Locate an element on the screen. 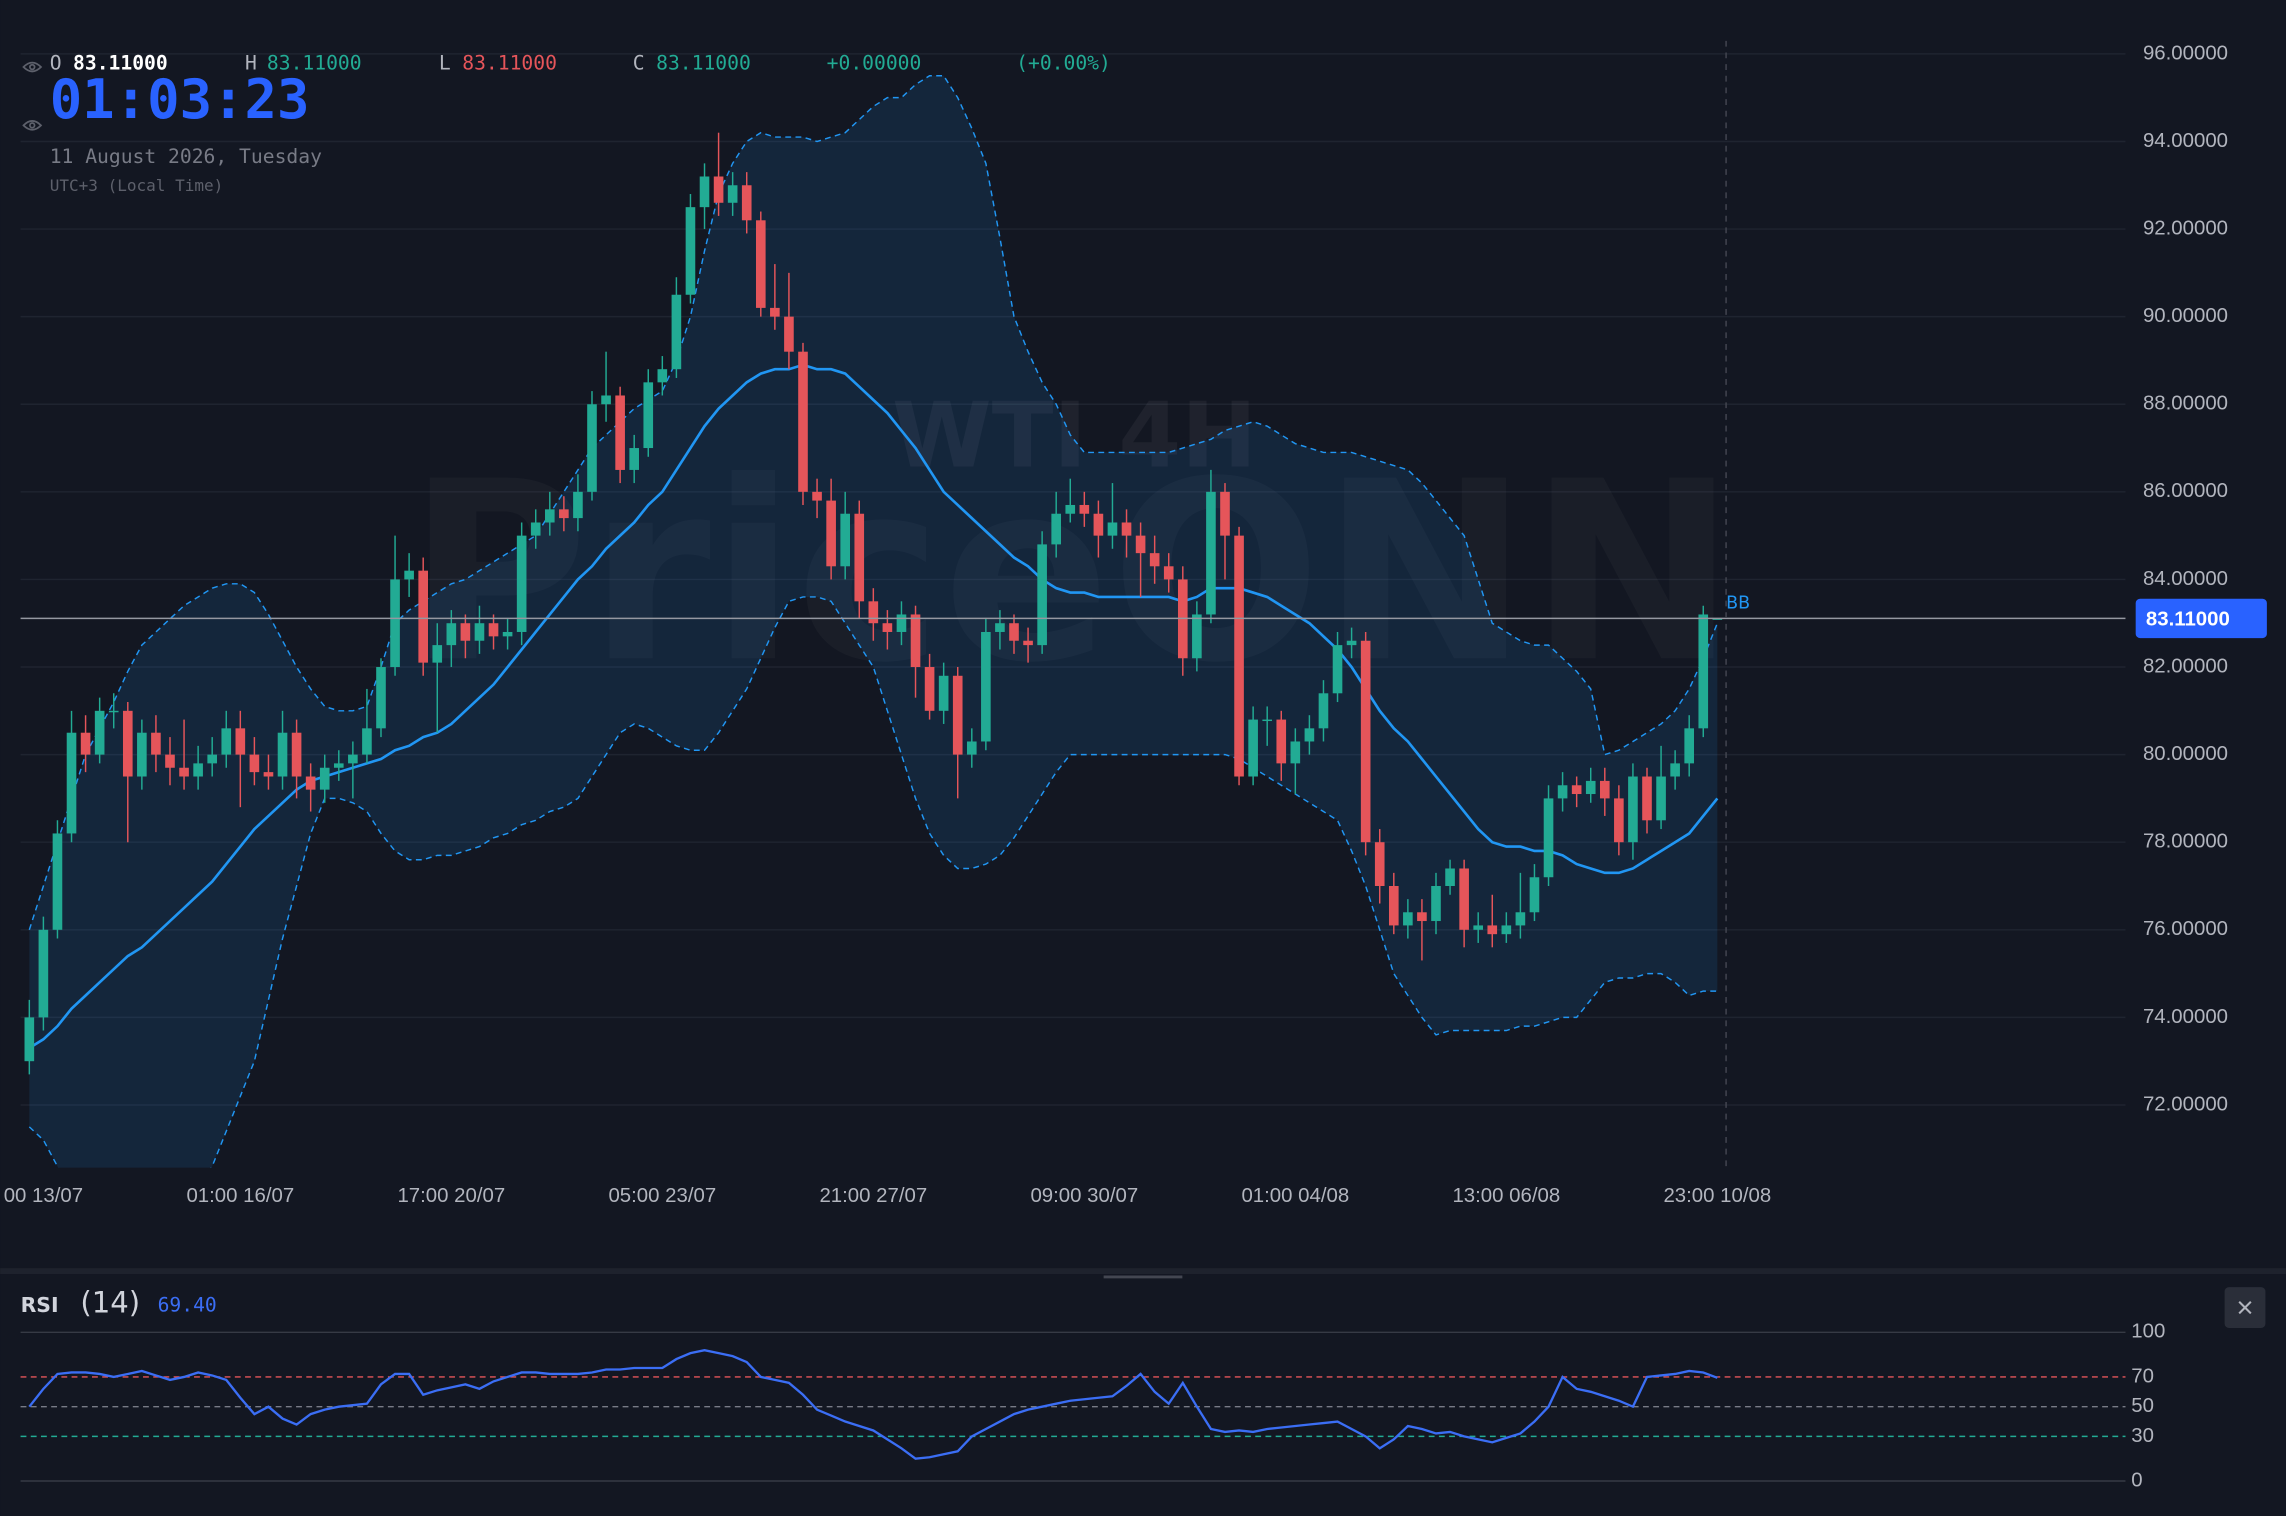  y-tick-label: 90.00000 is located at coordinates (2185, 316).